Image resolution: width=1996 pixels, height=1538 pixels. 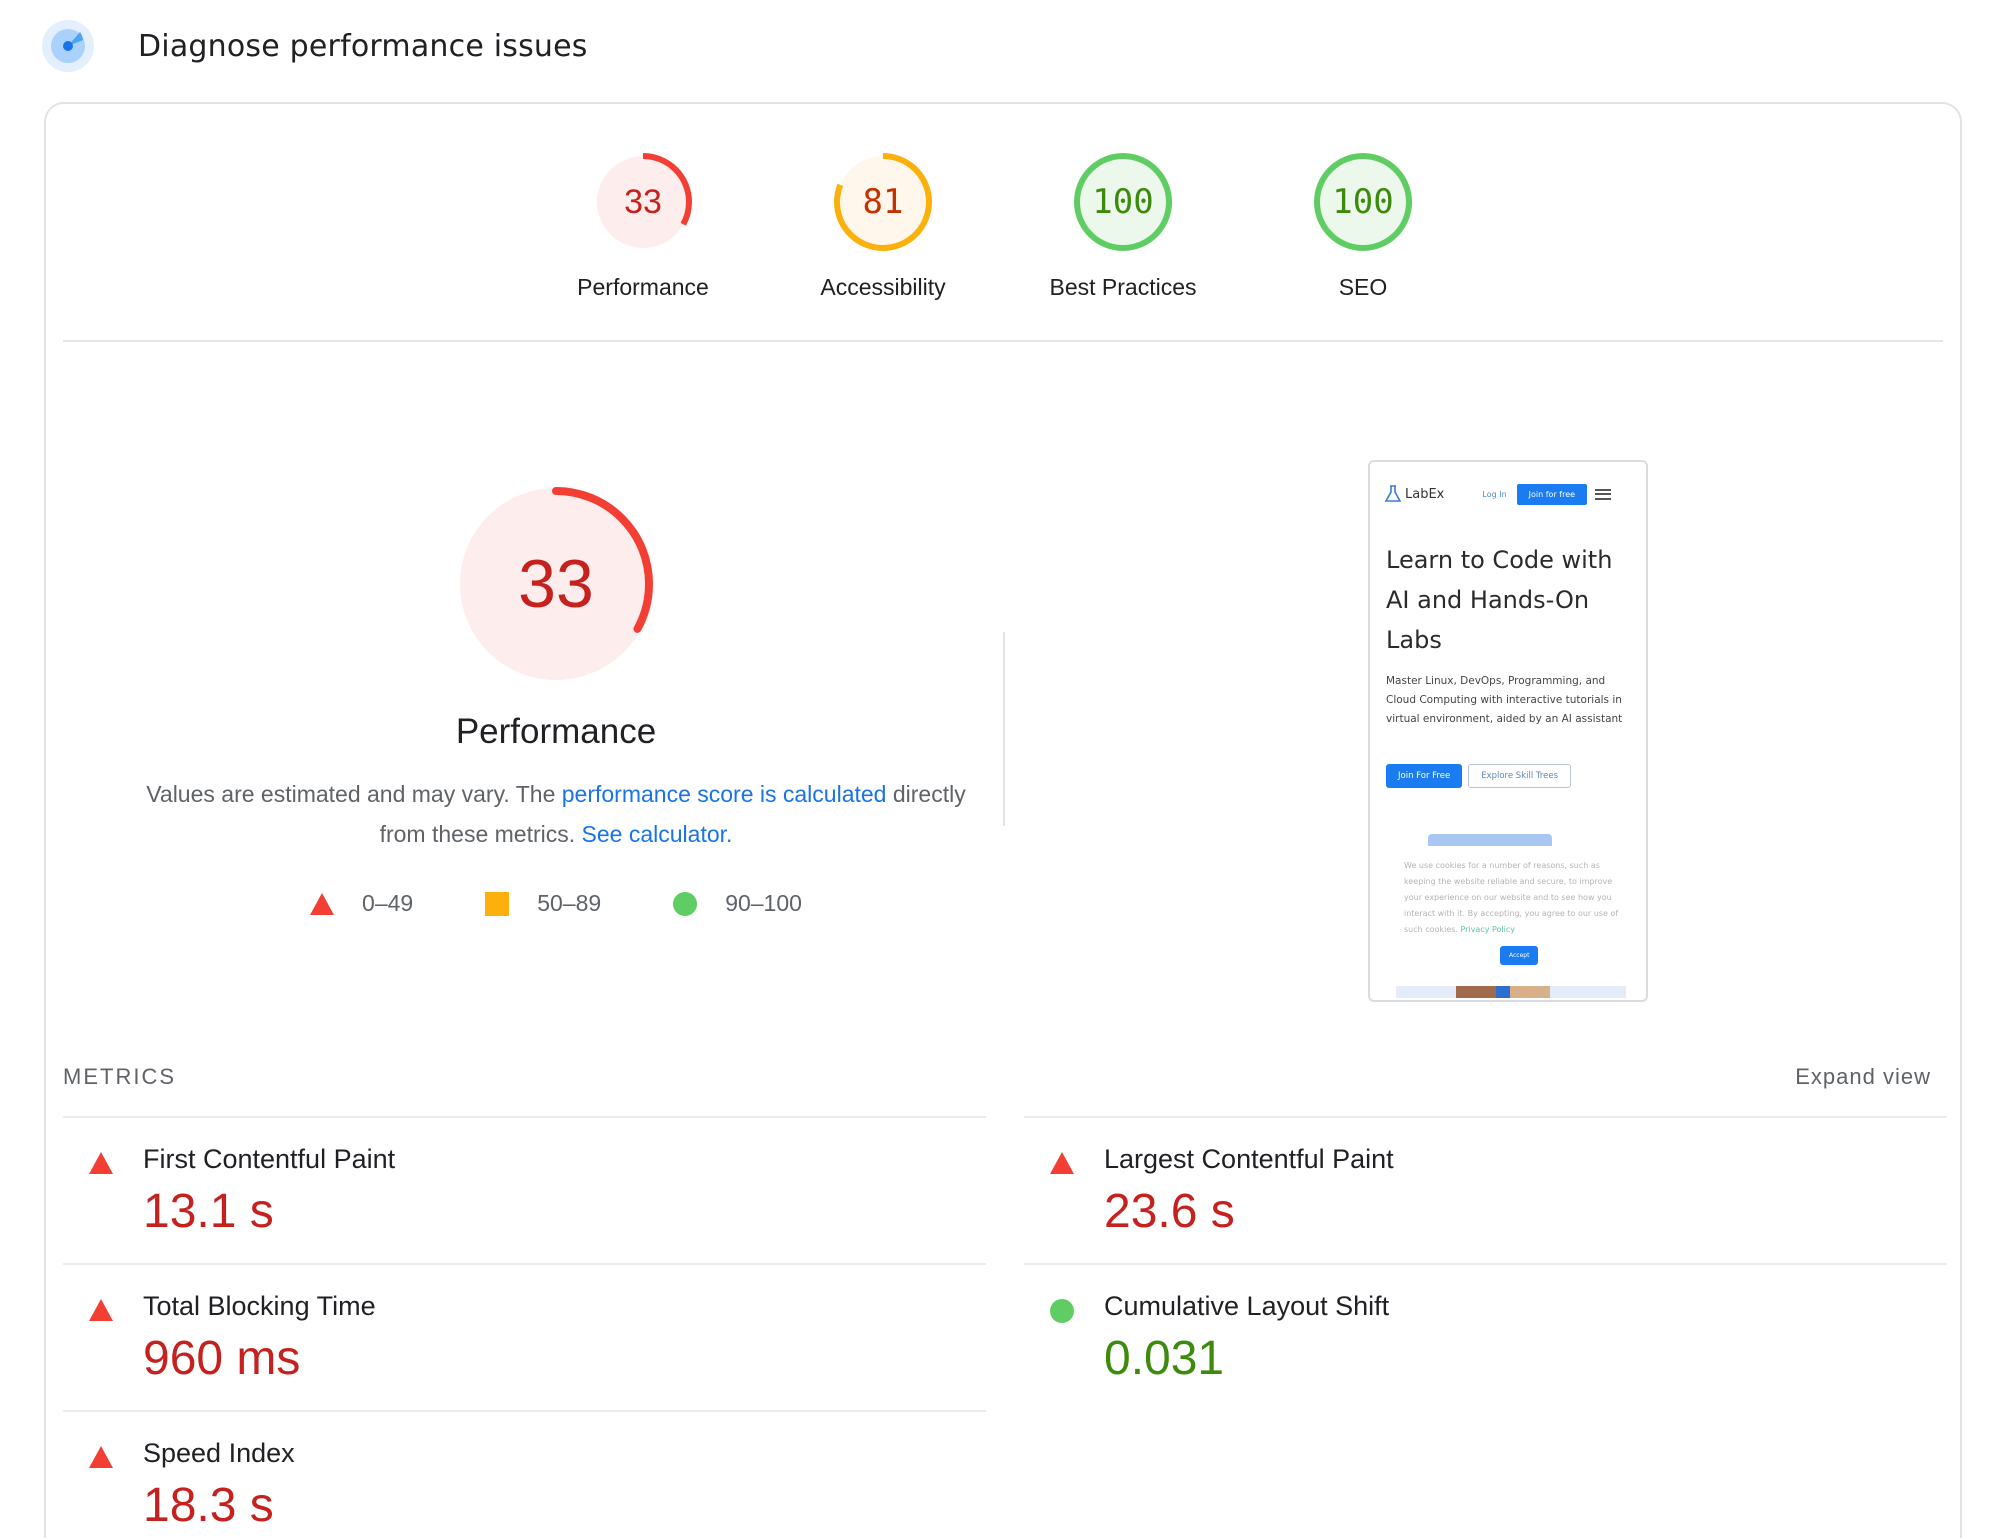 What do you see at coordinates (354, 794) in the screenshot?
I see `desc-text: Values are estimated and may vary. The` at bounding box center [354, 794].